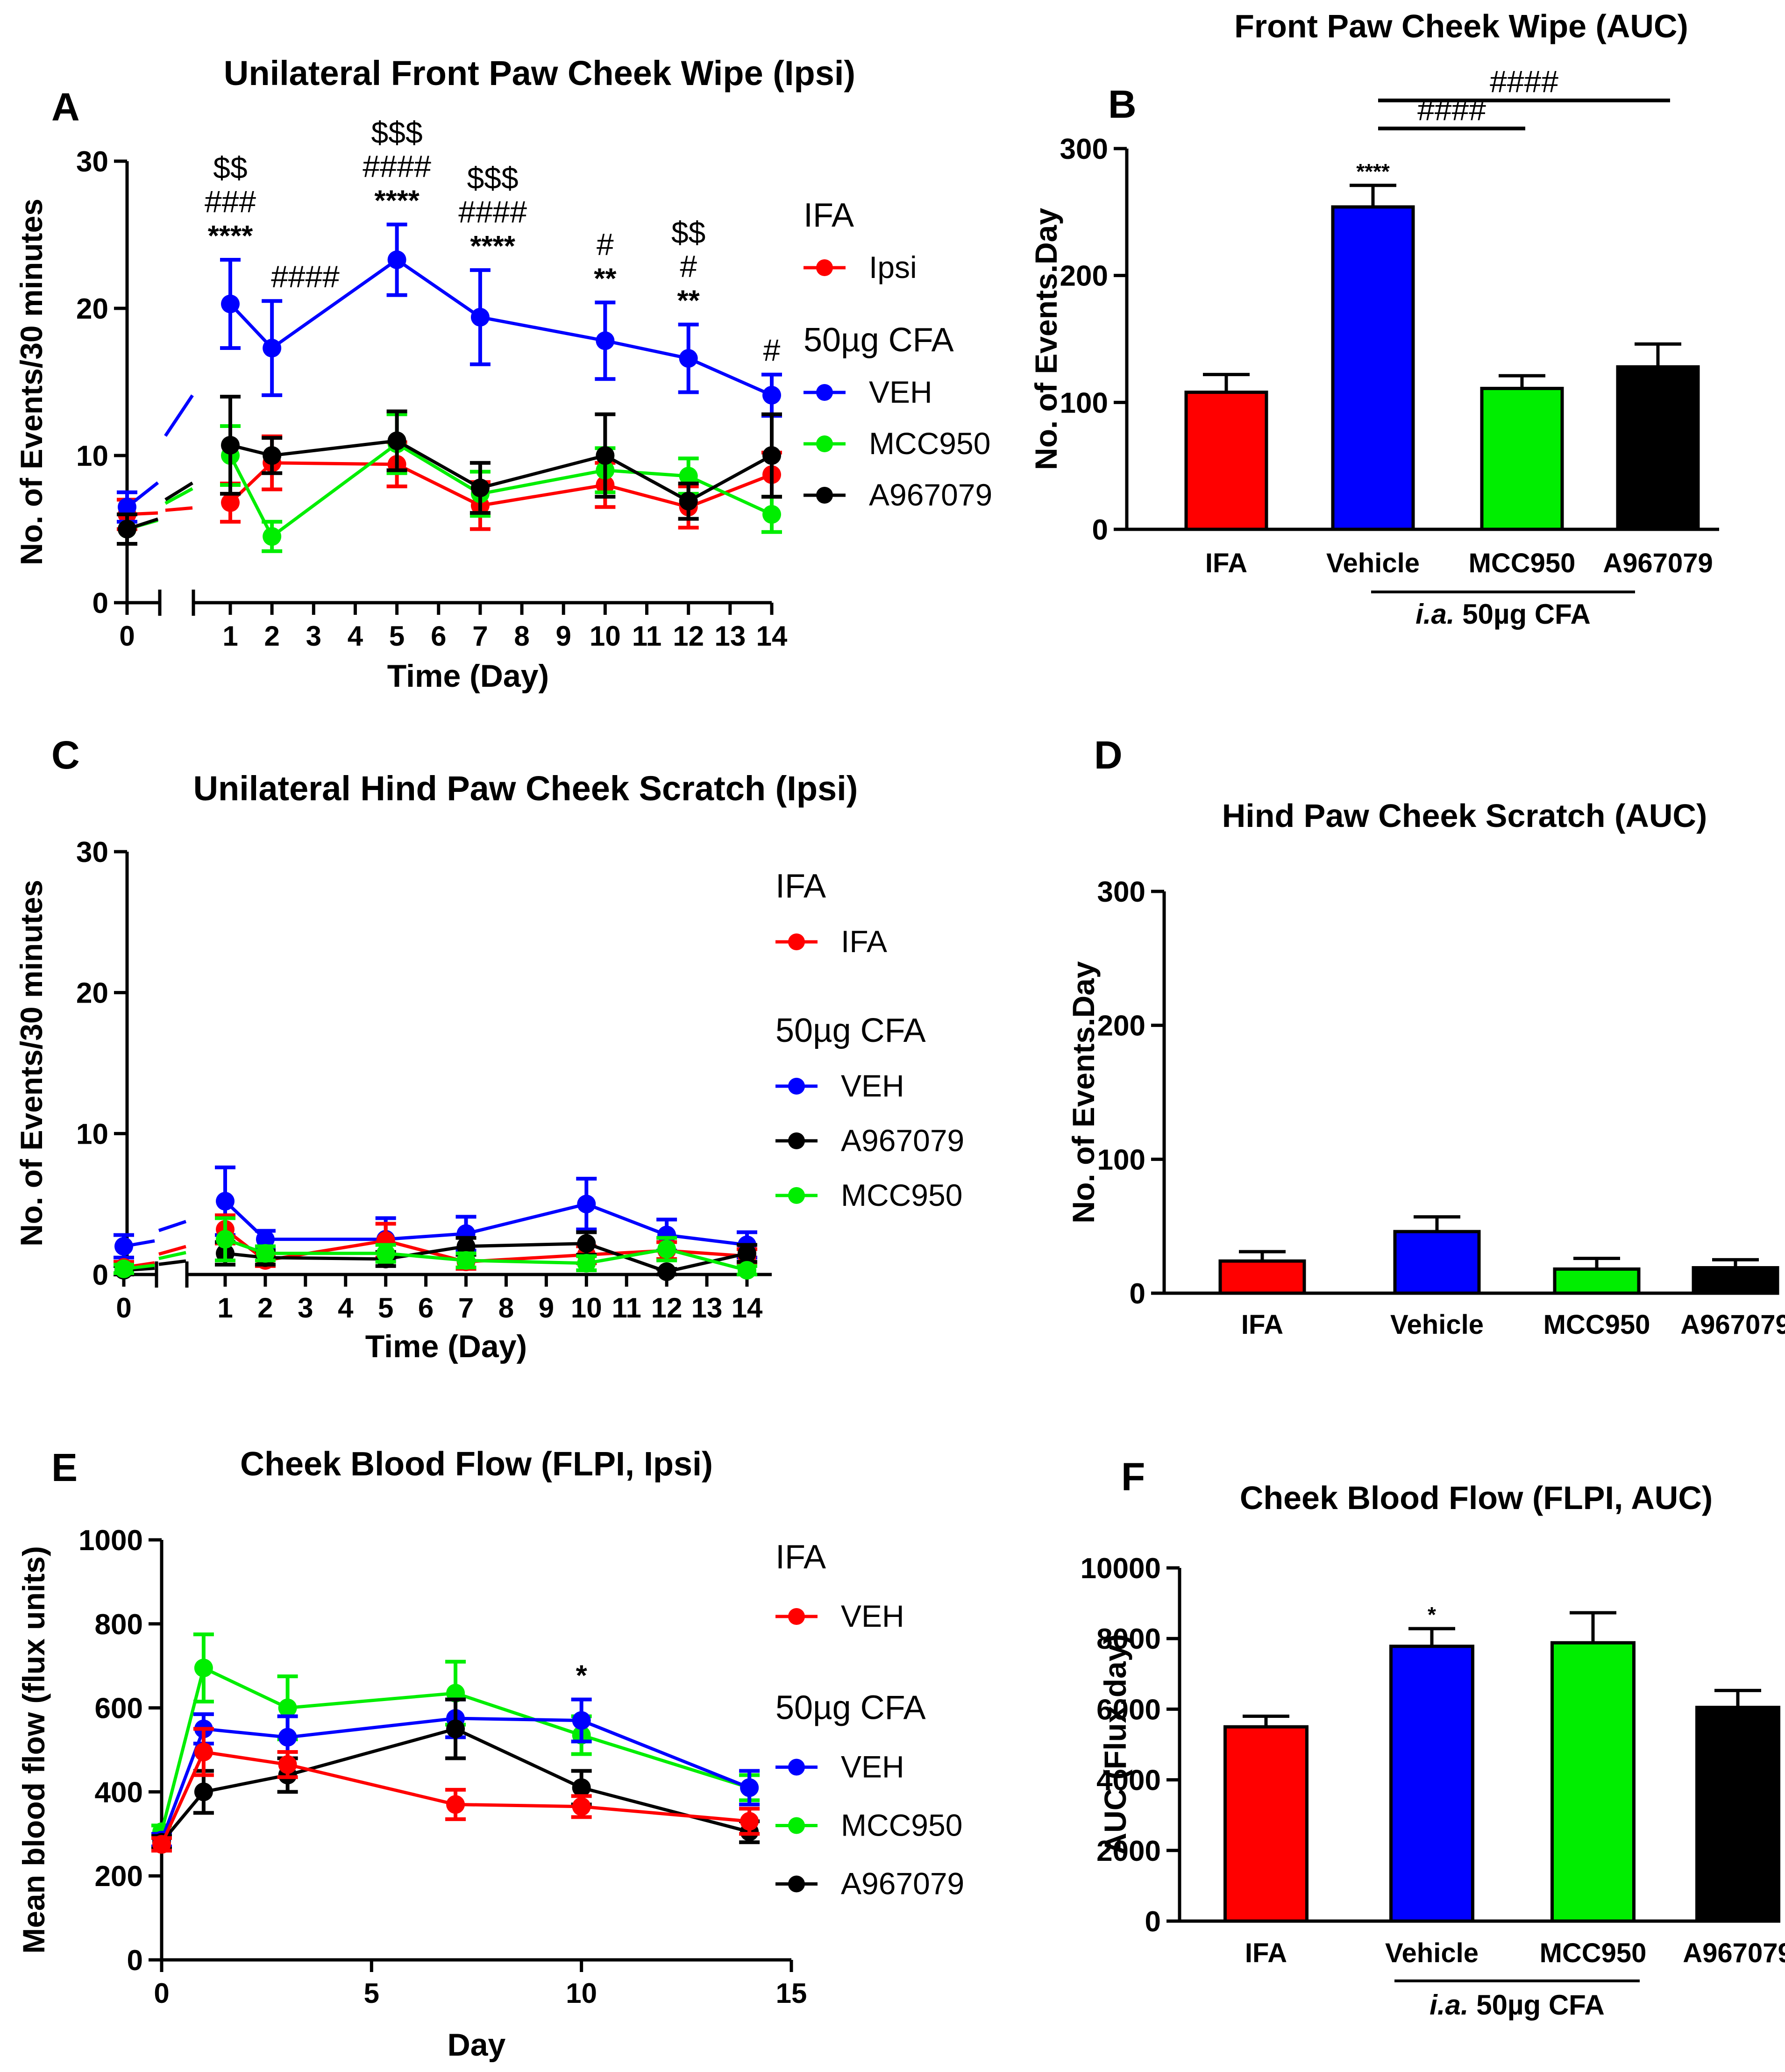 This screenshot has width=1785, height=2072. I want to click on panel-label: F, so click(1133, 1477).